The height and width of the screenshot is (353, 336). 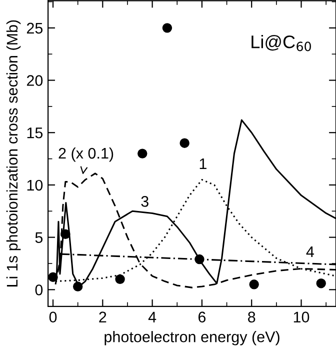 I want to click on y-tick-label: 25, so click(x=34, y=28).